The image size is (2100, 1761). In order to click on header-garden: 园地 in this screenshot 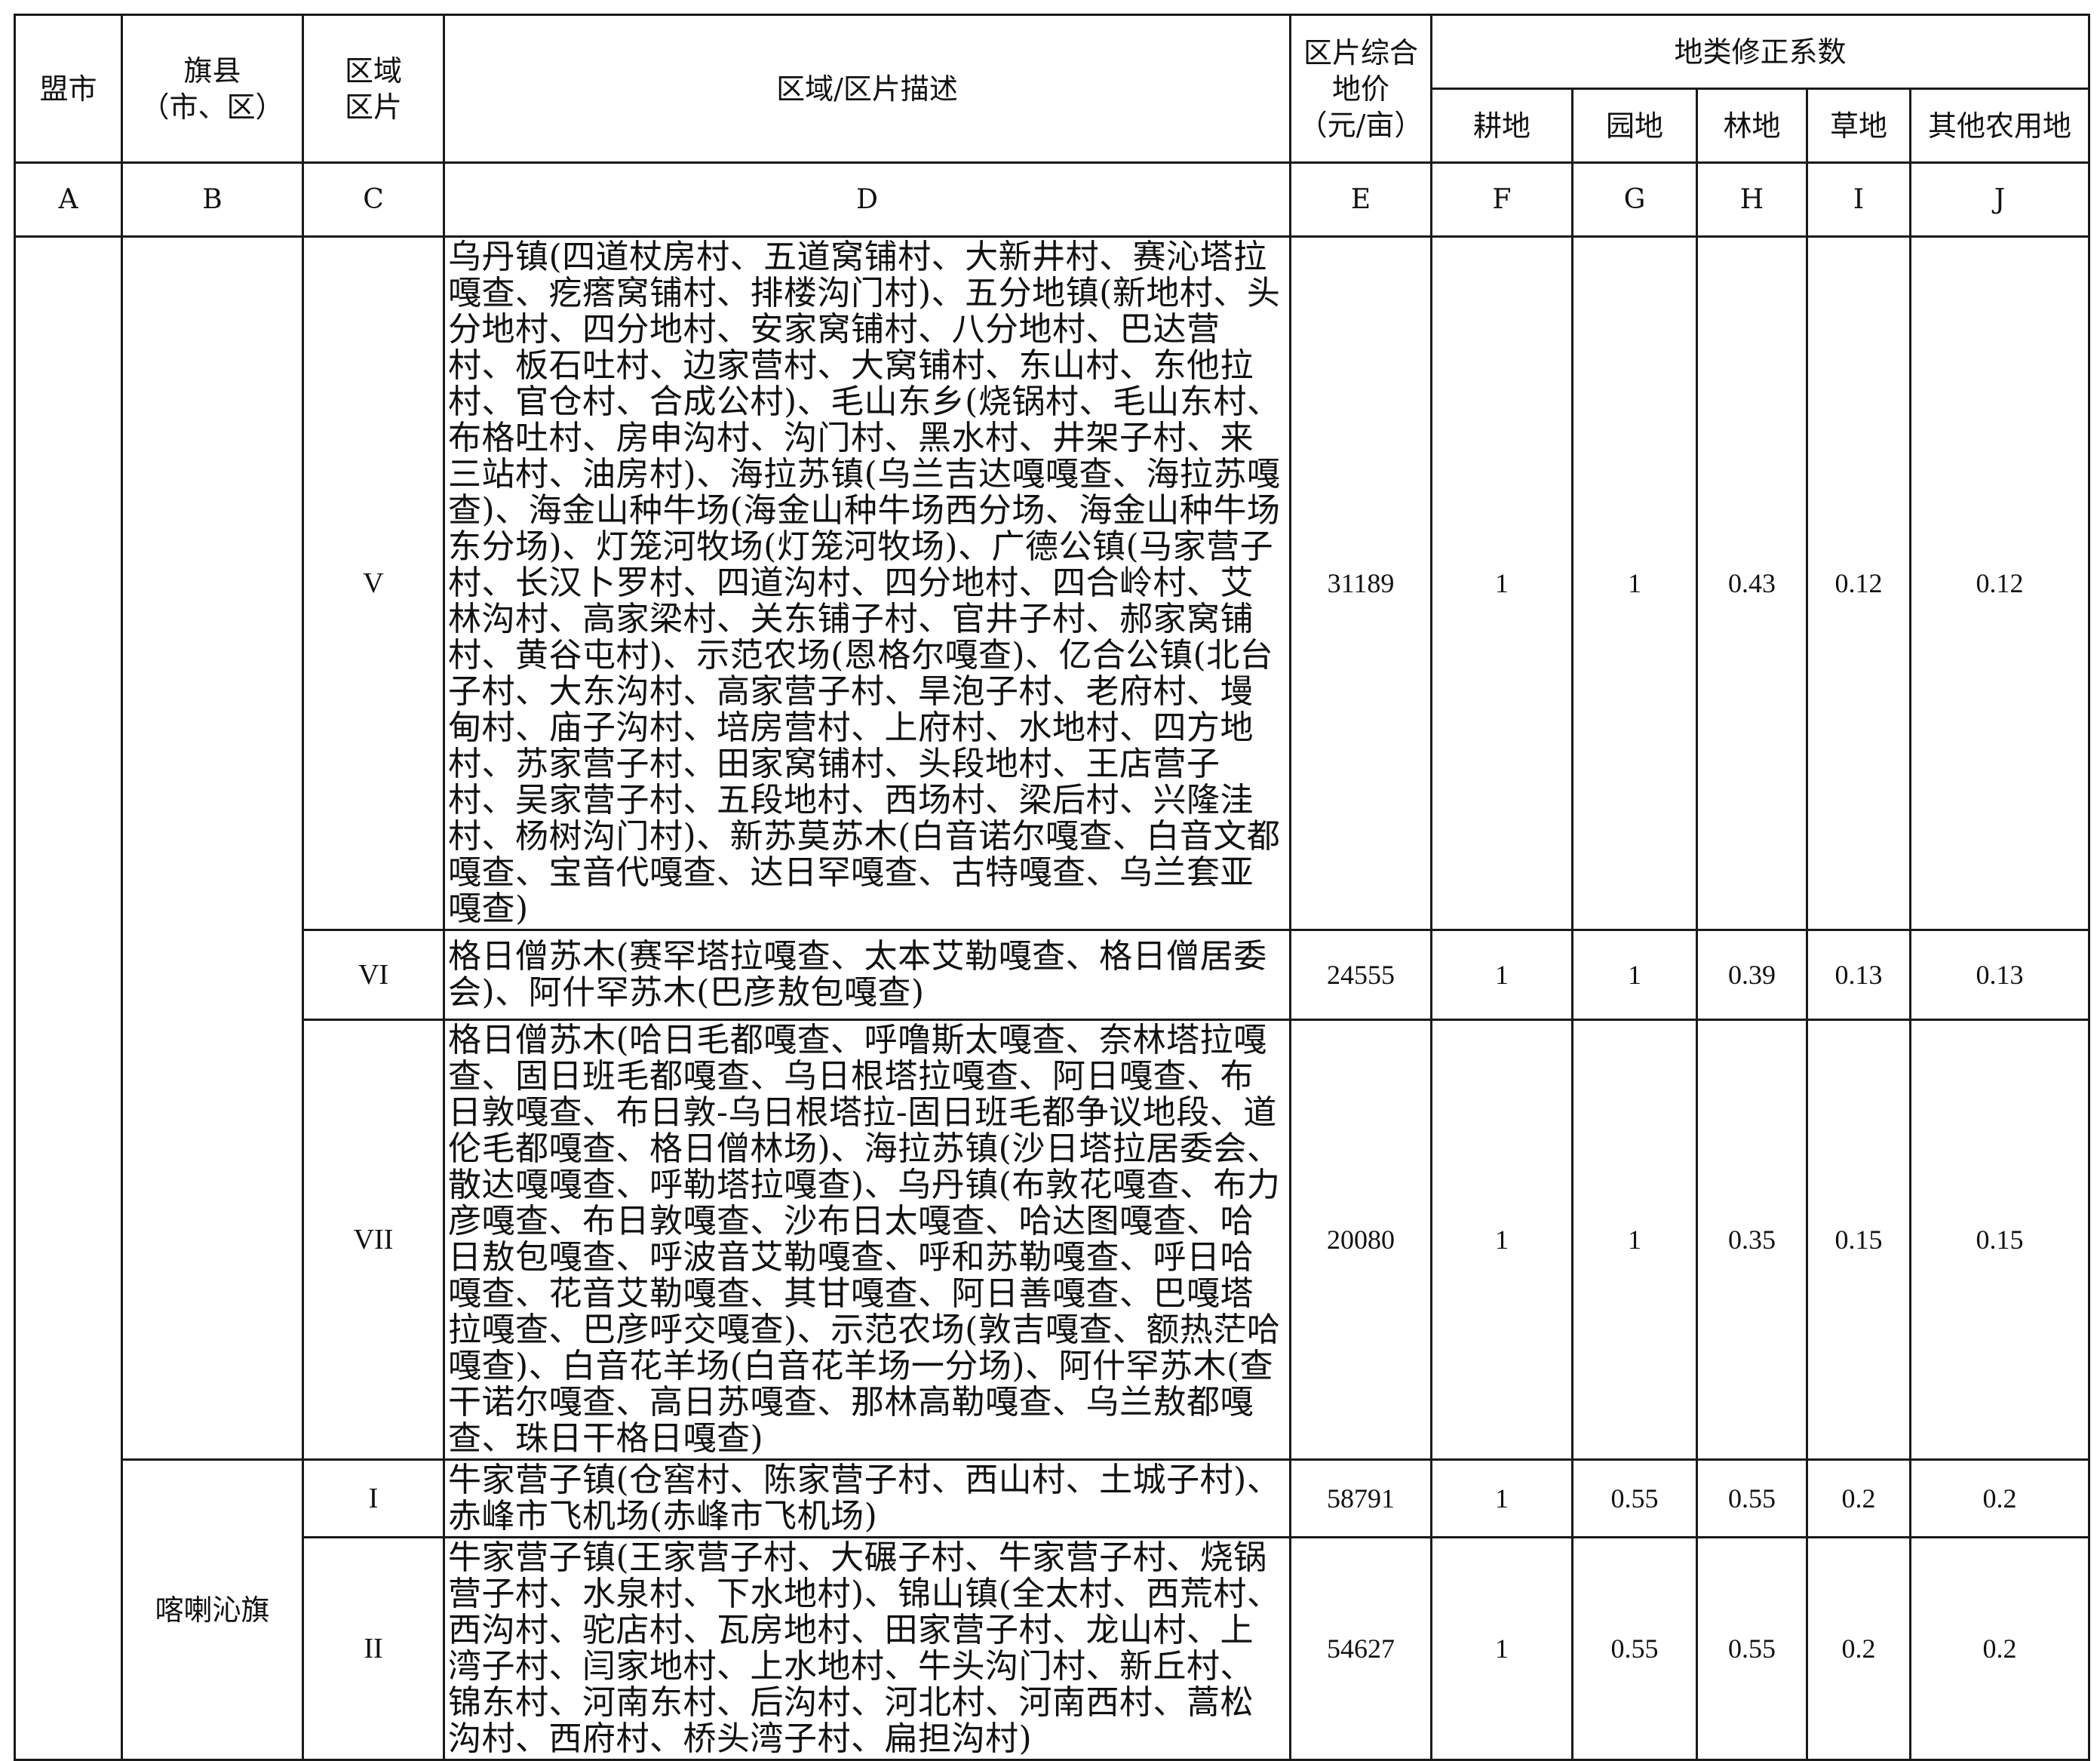, I will do `click(1634, 126)`.